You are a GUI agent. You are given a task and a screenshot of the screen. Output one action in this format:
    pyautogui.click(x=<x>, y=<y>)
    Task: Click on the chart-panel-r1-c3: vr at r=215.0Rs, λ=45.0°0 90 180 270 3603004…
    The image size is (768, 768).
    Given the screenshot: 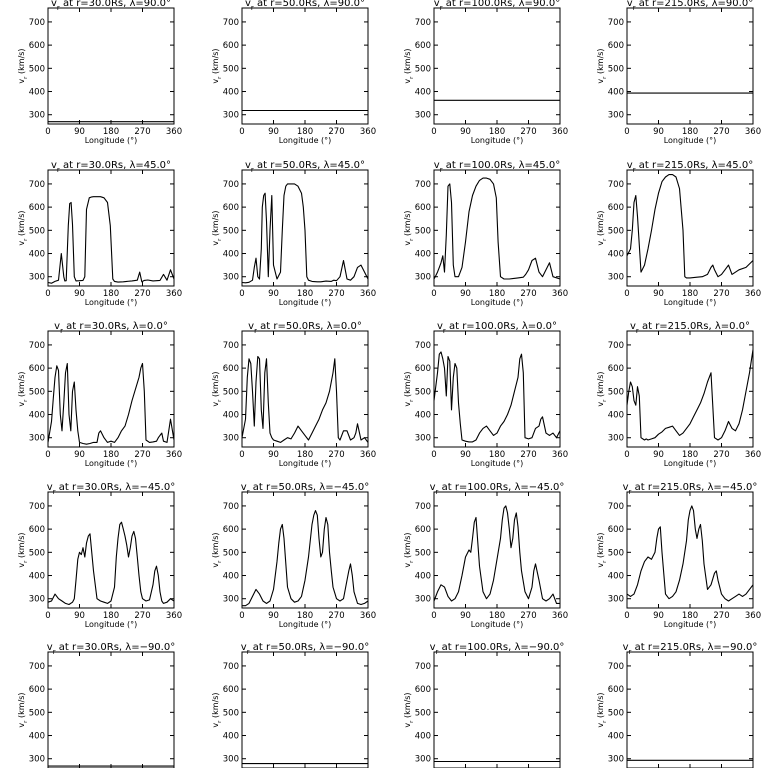 What is the action you would take?
    pyautogui.click(x=678, y=233)
    